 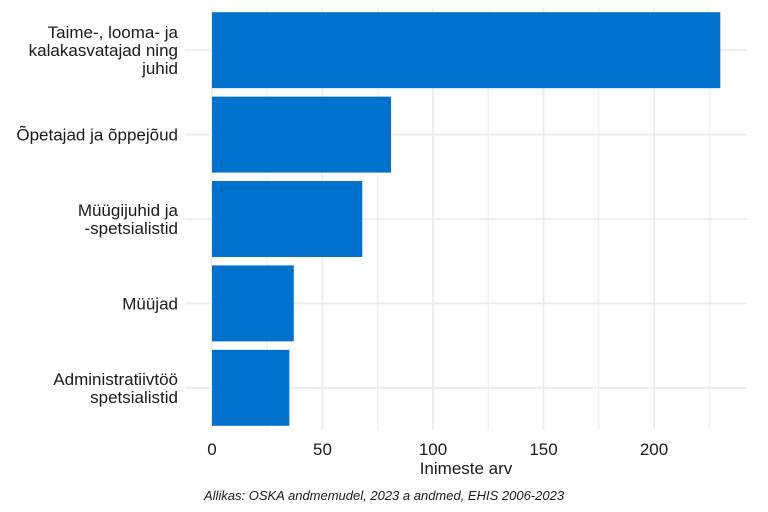 What do you see at coordinates (211, 449) in the screenshot?
I see `x-tick-label: 0` at bounding box center [211, 449].